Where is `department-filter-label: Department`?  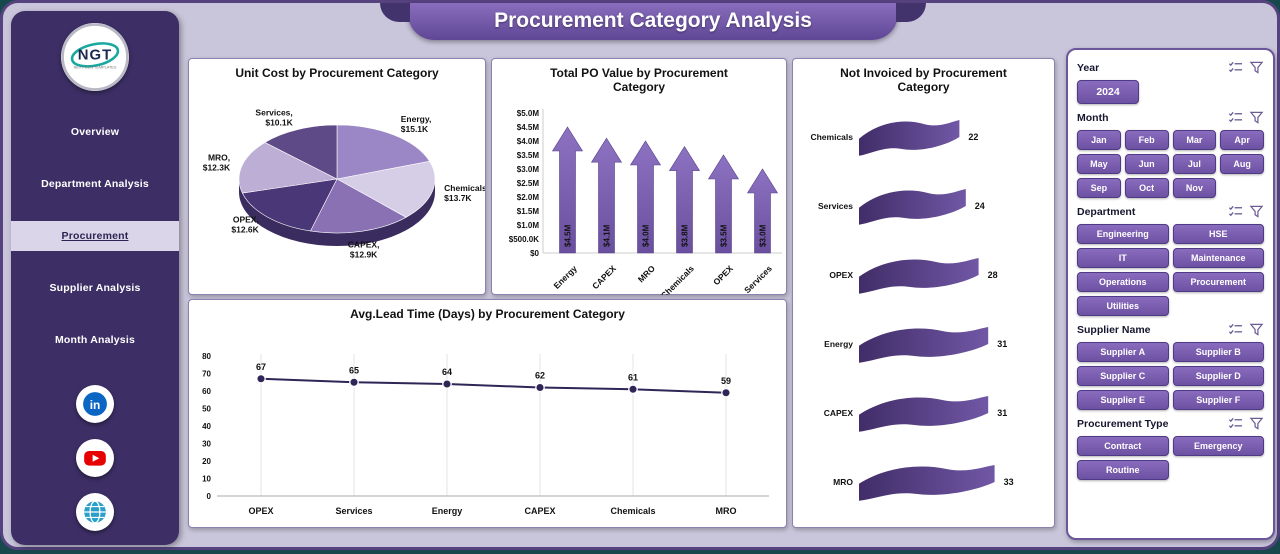 department-filter-label: Department is located at coordinates (1106, 211).